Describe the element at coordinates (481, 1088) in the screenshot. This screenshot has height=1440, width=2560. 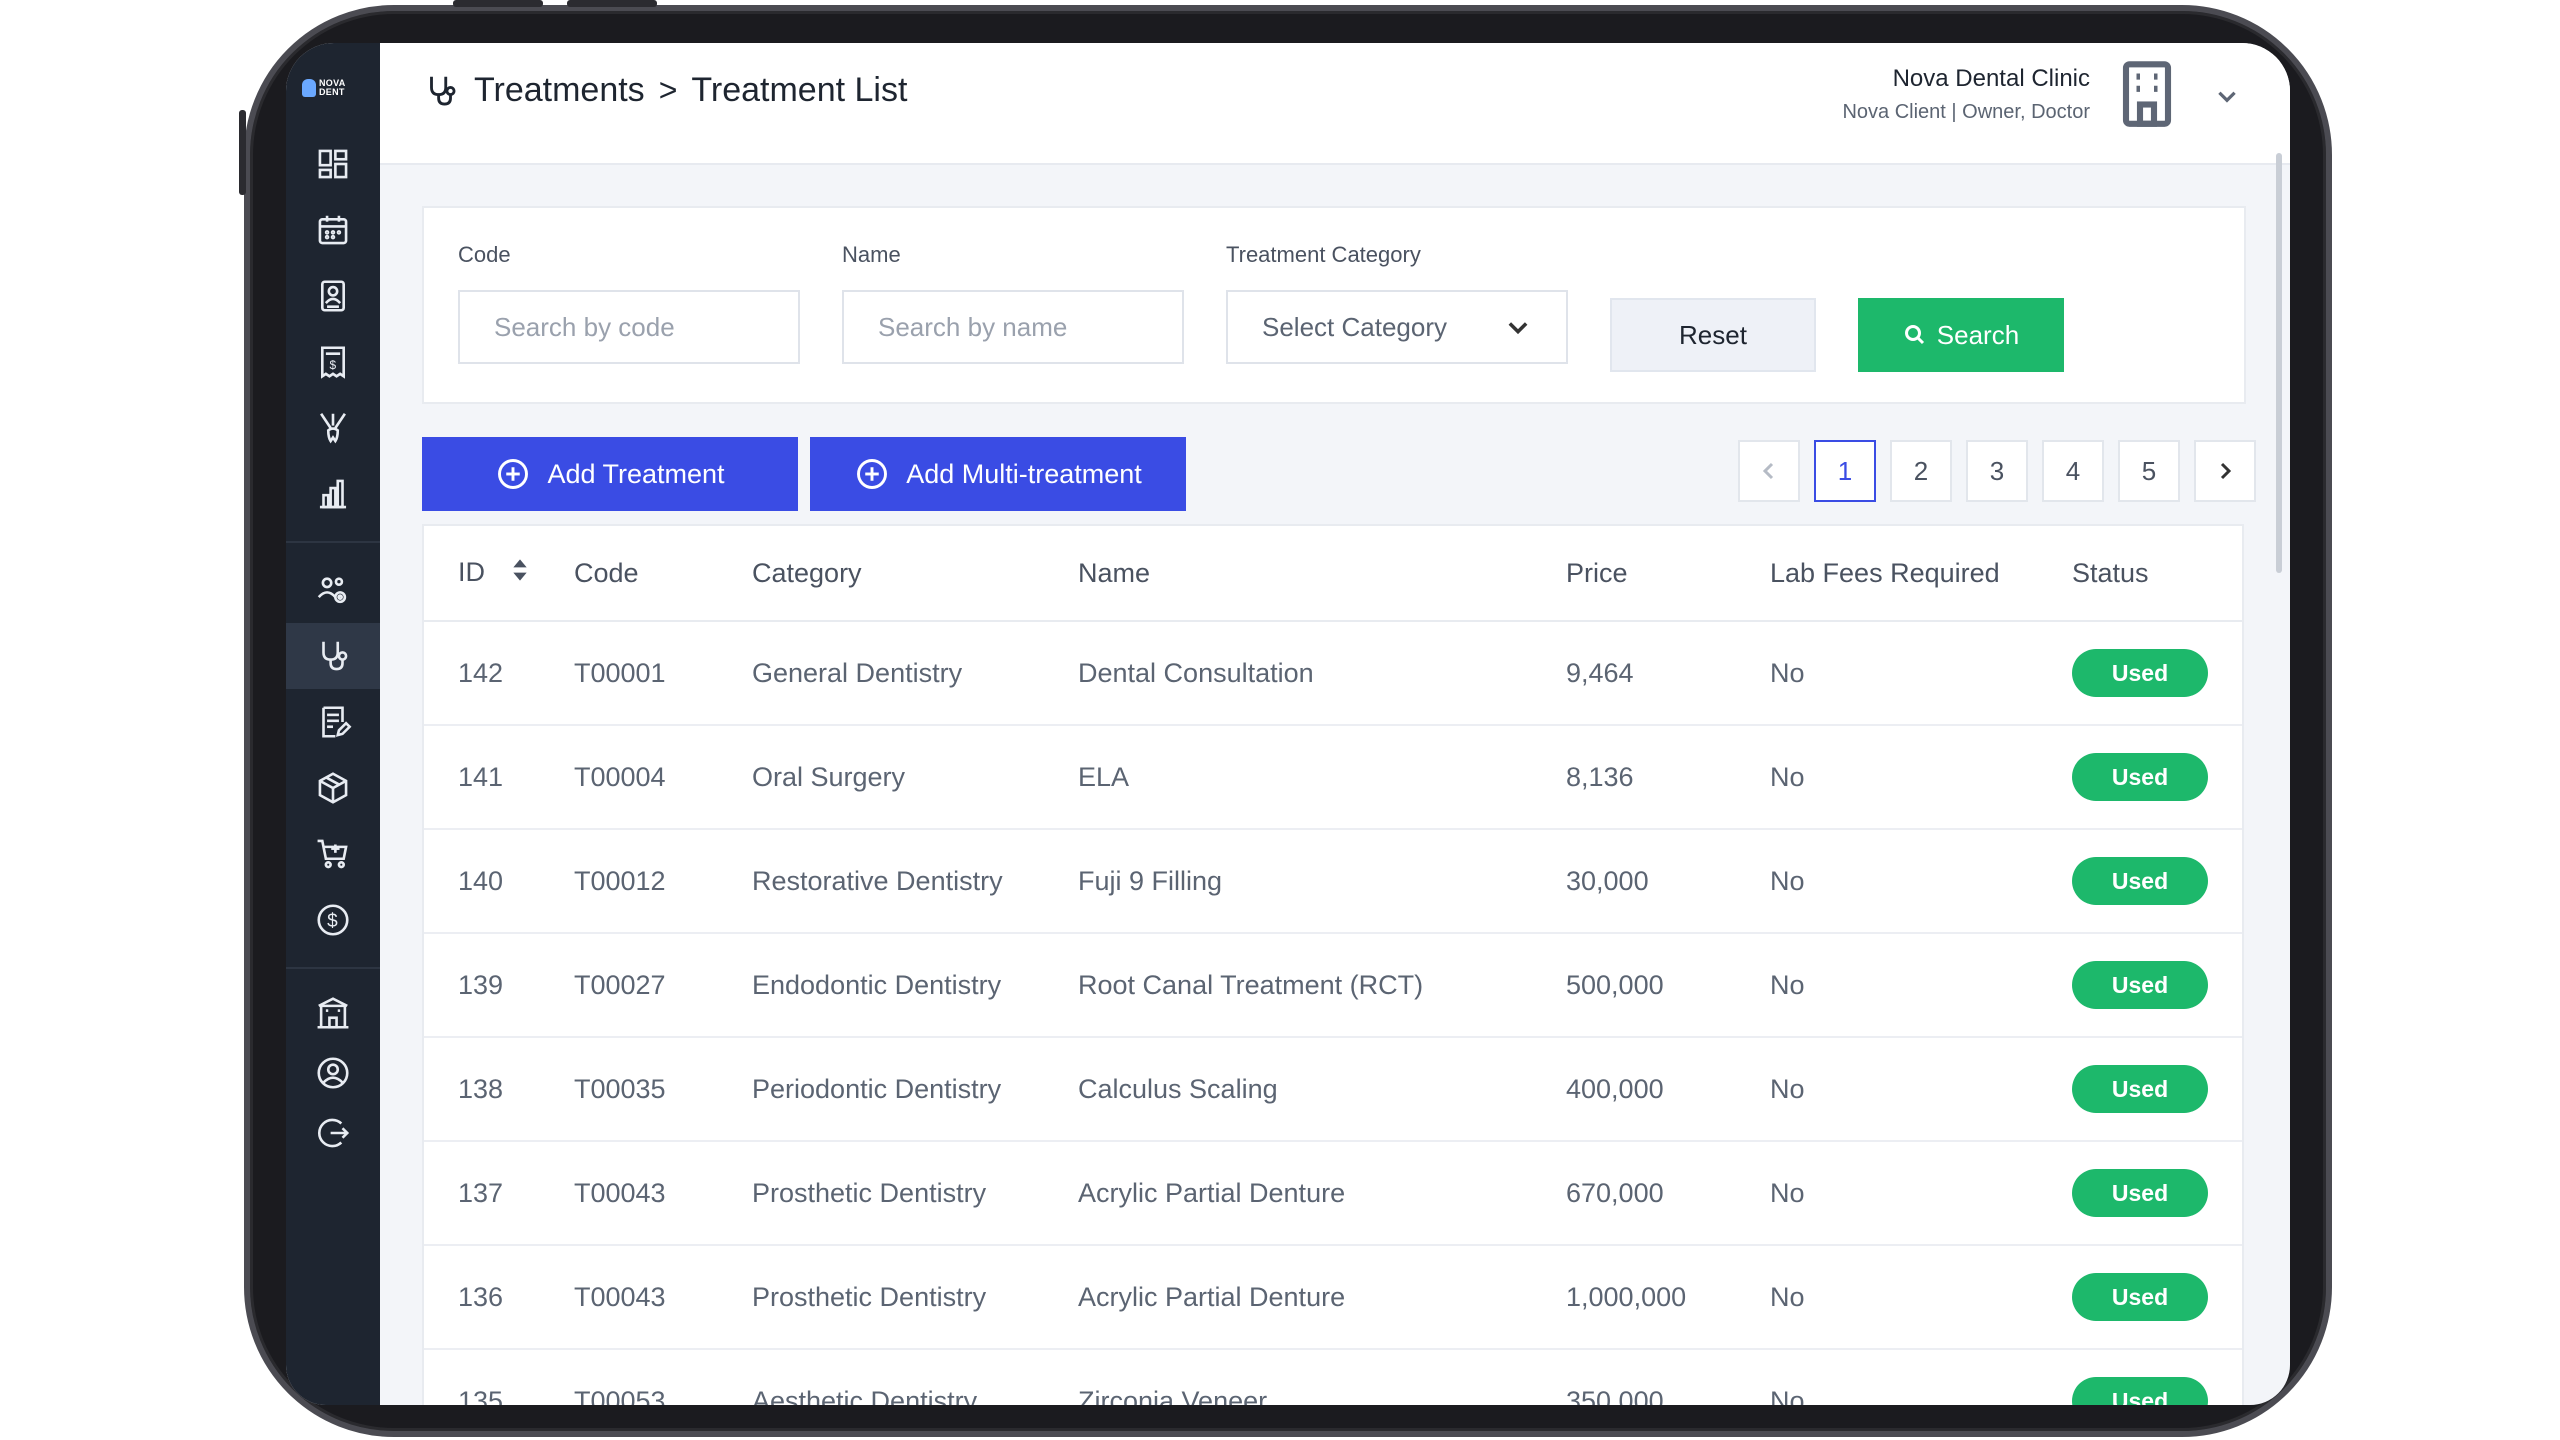
I see `cell-id: 138` at that location.